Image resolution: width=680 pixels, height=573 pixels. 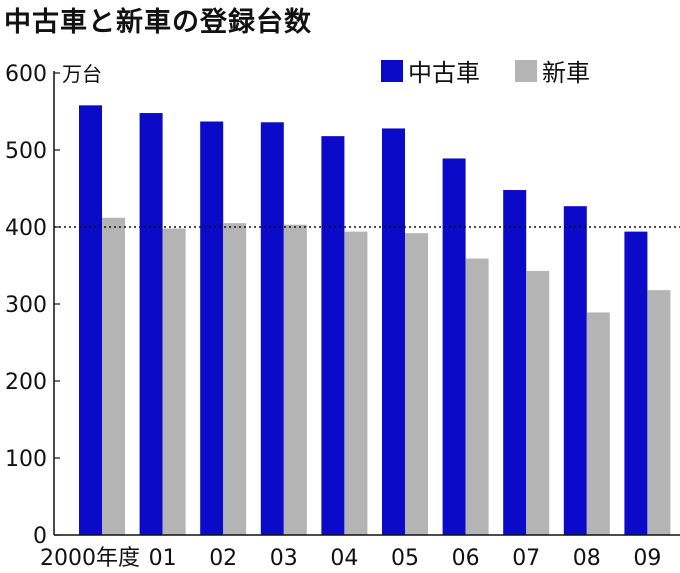 What do you see at coordinates (466, 558) in the screenshot?
I see `x-tick-label: 06` at bounding box center [466, 558].